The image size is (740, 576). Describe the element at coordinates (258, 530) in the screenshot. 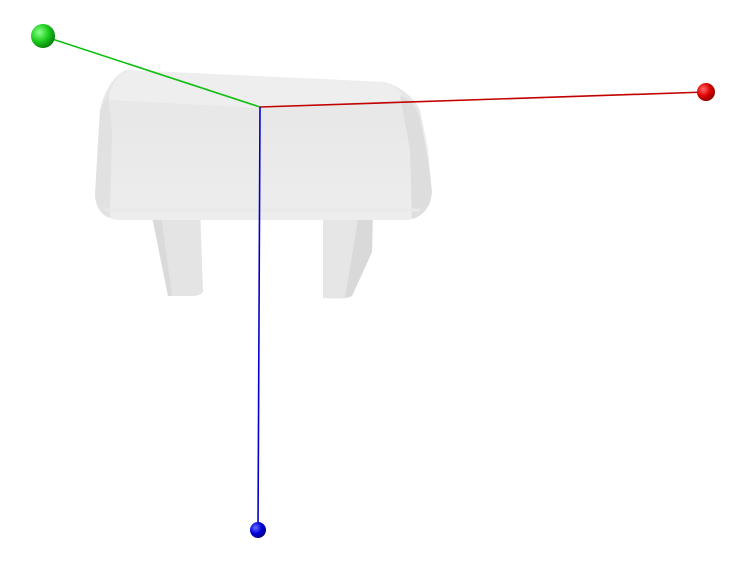

I see `z-axis-handle` at that location.